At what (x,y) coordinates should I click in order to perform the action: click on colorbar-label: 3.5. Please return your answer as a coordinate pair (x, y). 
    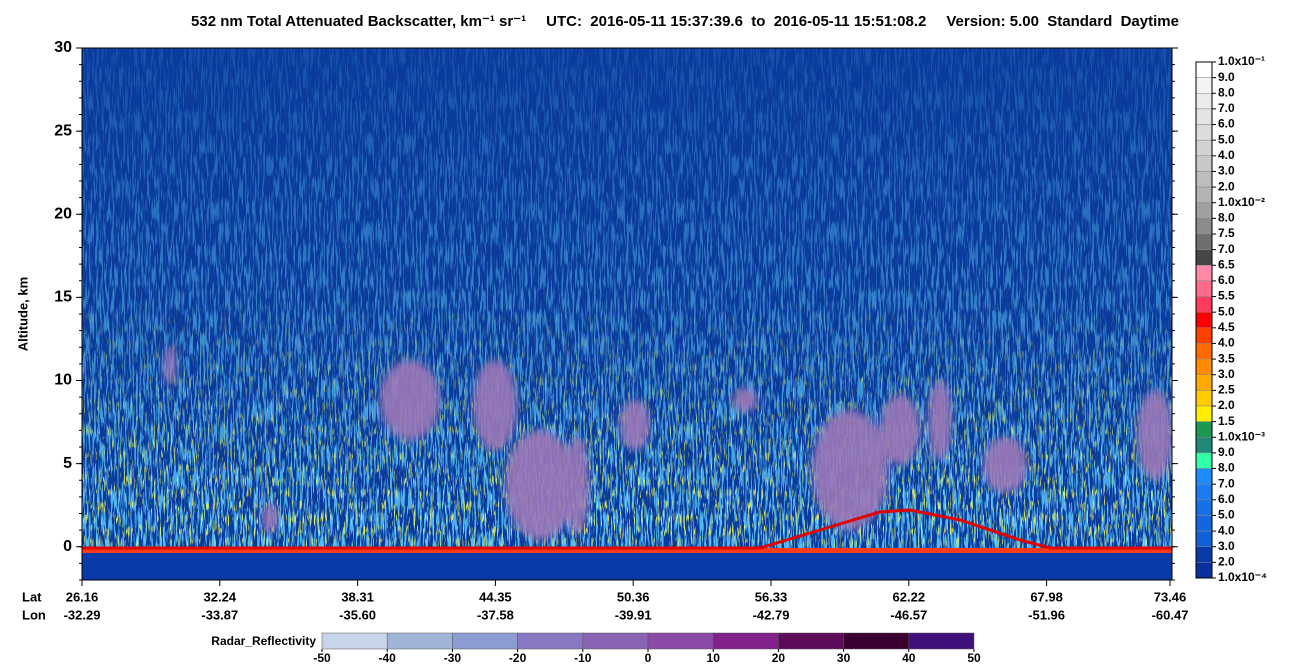
    Looking at the image, I should click on (1226, 358).